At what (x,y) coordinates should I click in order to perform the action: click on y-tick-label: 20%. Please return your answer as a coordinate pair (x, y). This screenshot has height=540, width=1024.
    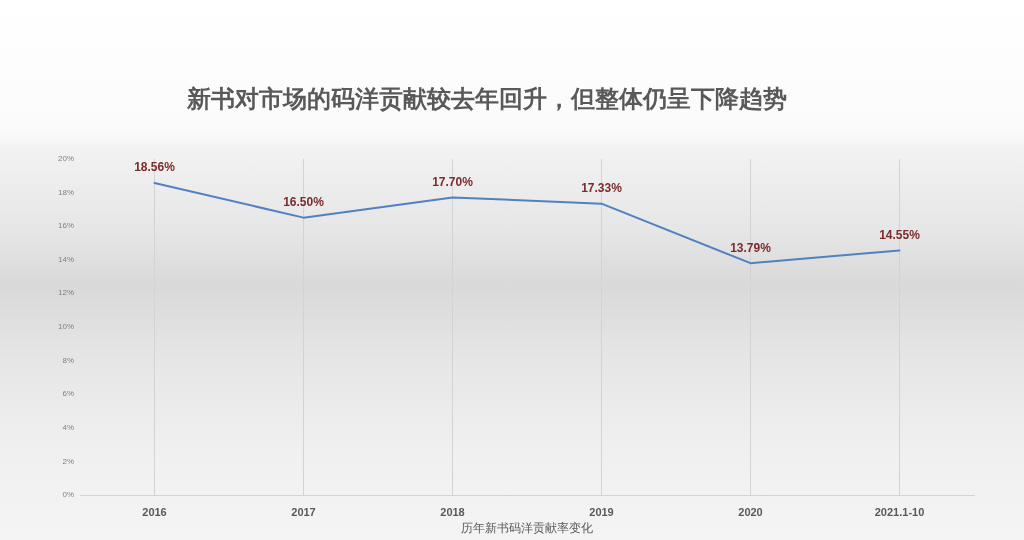
    Looking at the image, I should click on (65, 158).